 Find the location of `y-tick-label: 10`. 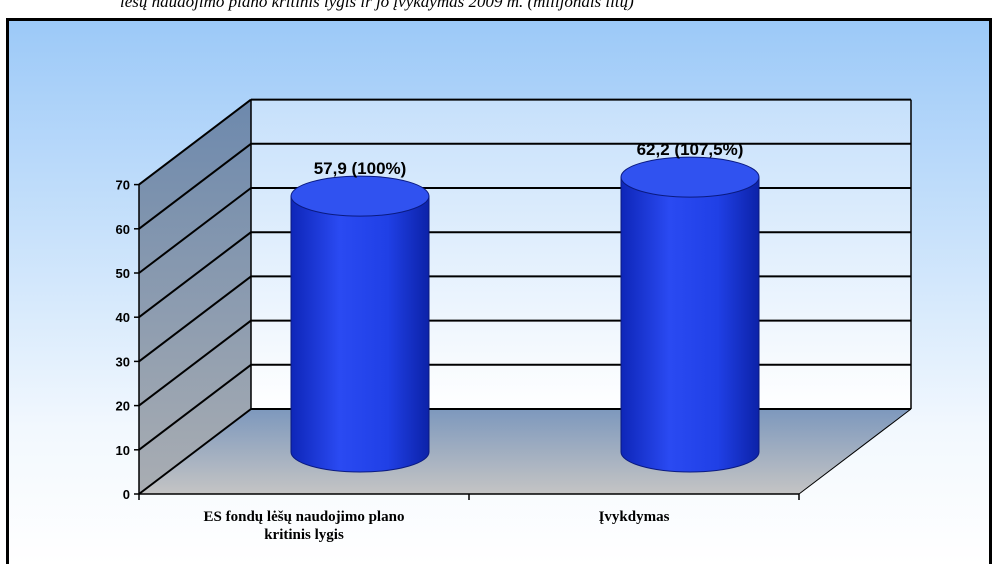

y-tick-label: 10 is located at coordinates (123, 450).